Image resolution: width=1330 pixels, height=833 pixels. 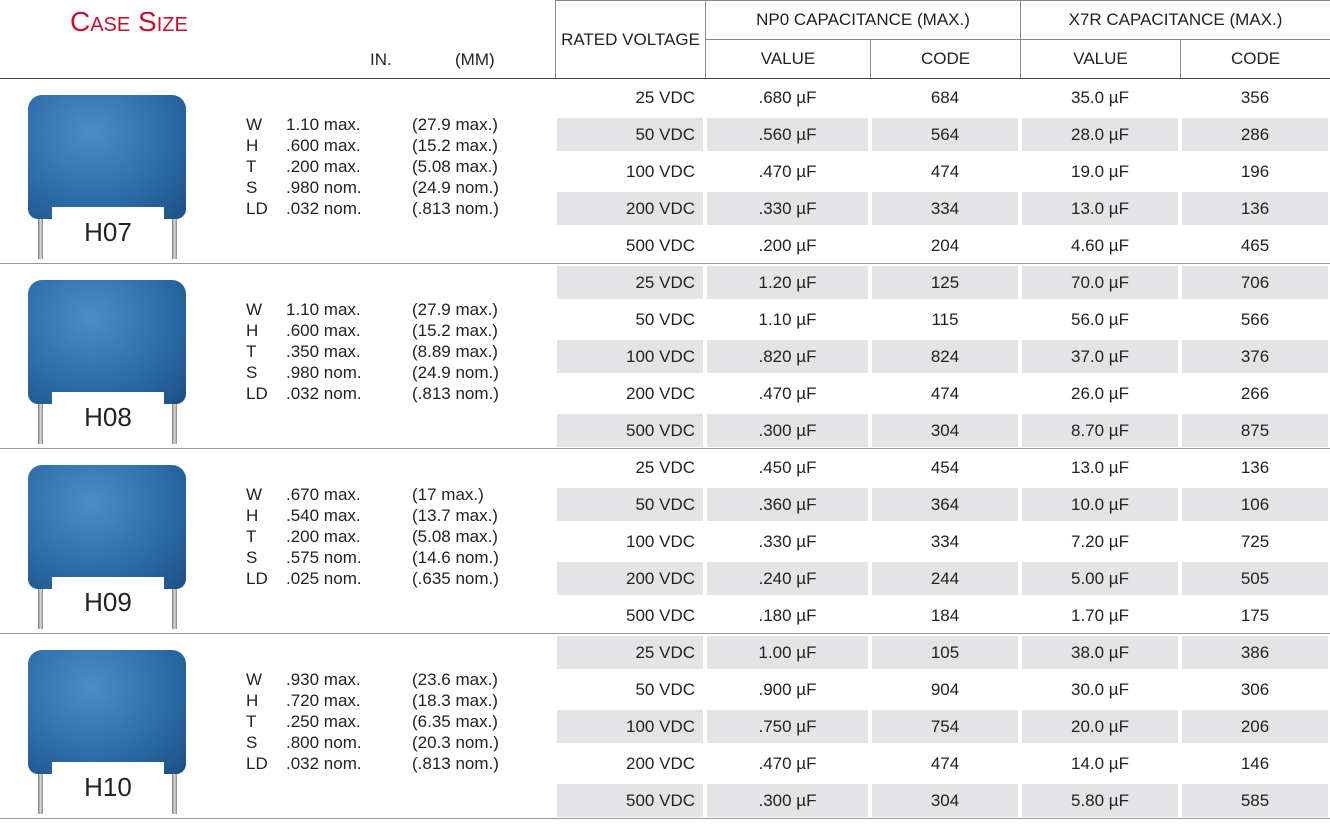 What do you see at coordinates (787, 356) in the screenshot?
I see `value-cell: .820 µF` at bounding box center [787, 356].